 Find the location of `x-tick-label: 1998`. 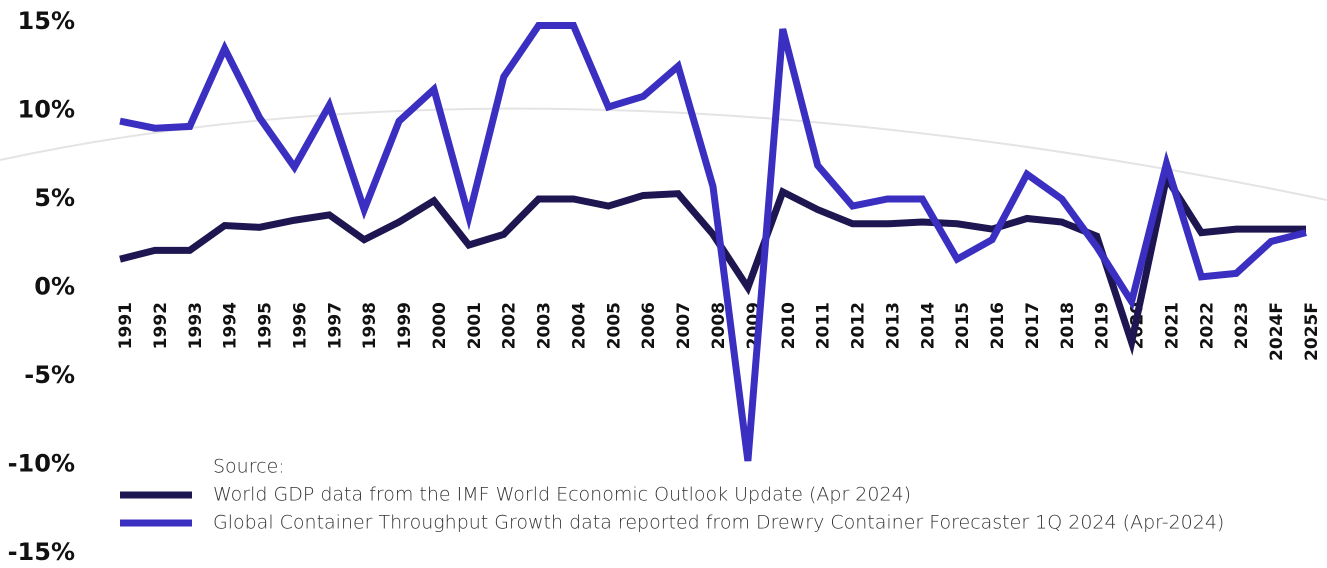

x-tick-label: 1998 is located at coordinates (370, 325).